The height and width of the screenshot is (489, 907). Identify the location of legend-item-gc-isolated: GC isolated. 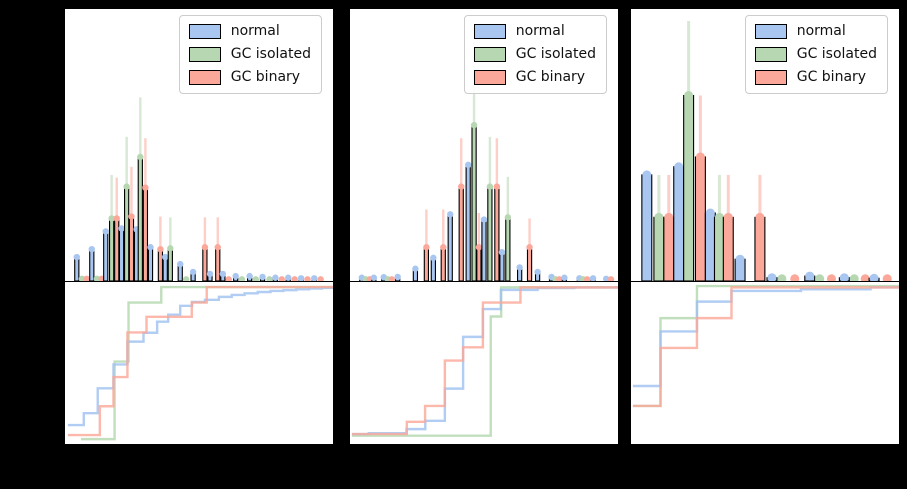
(534, 54).